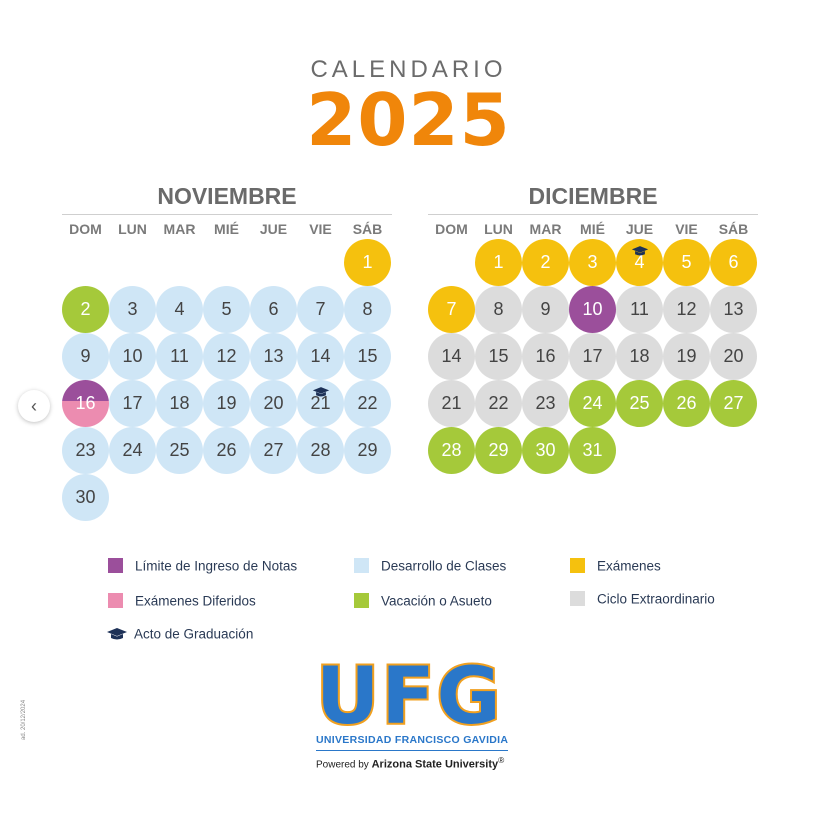  Describe the element at coordinates (435, 764) in the screenshot. I see `powered-by-asu: Arizona State University` at that location.